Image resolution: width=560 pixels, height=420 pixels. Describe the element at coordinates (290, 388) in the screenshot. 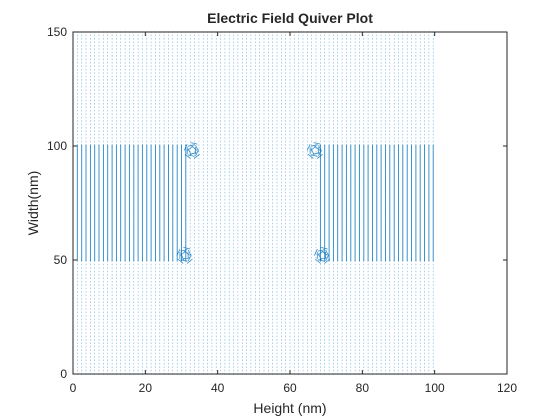

I see `x-tick-label: 60` at that location.